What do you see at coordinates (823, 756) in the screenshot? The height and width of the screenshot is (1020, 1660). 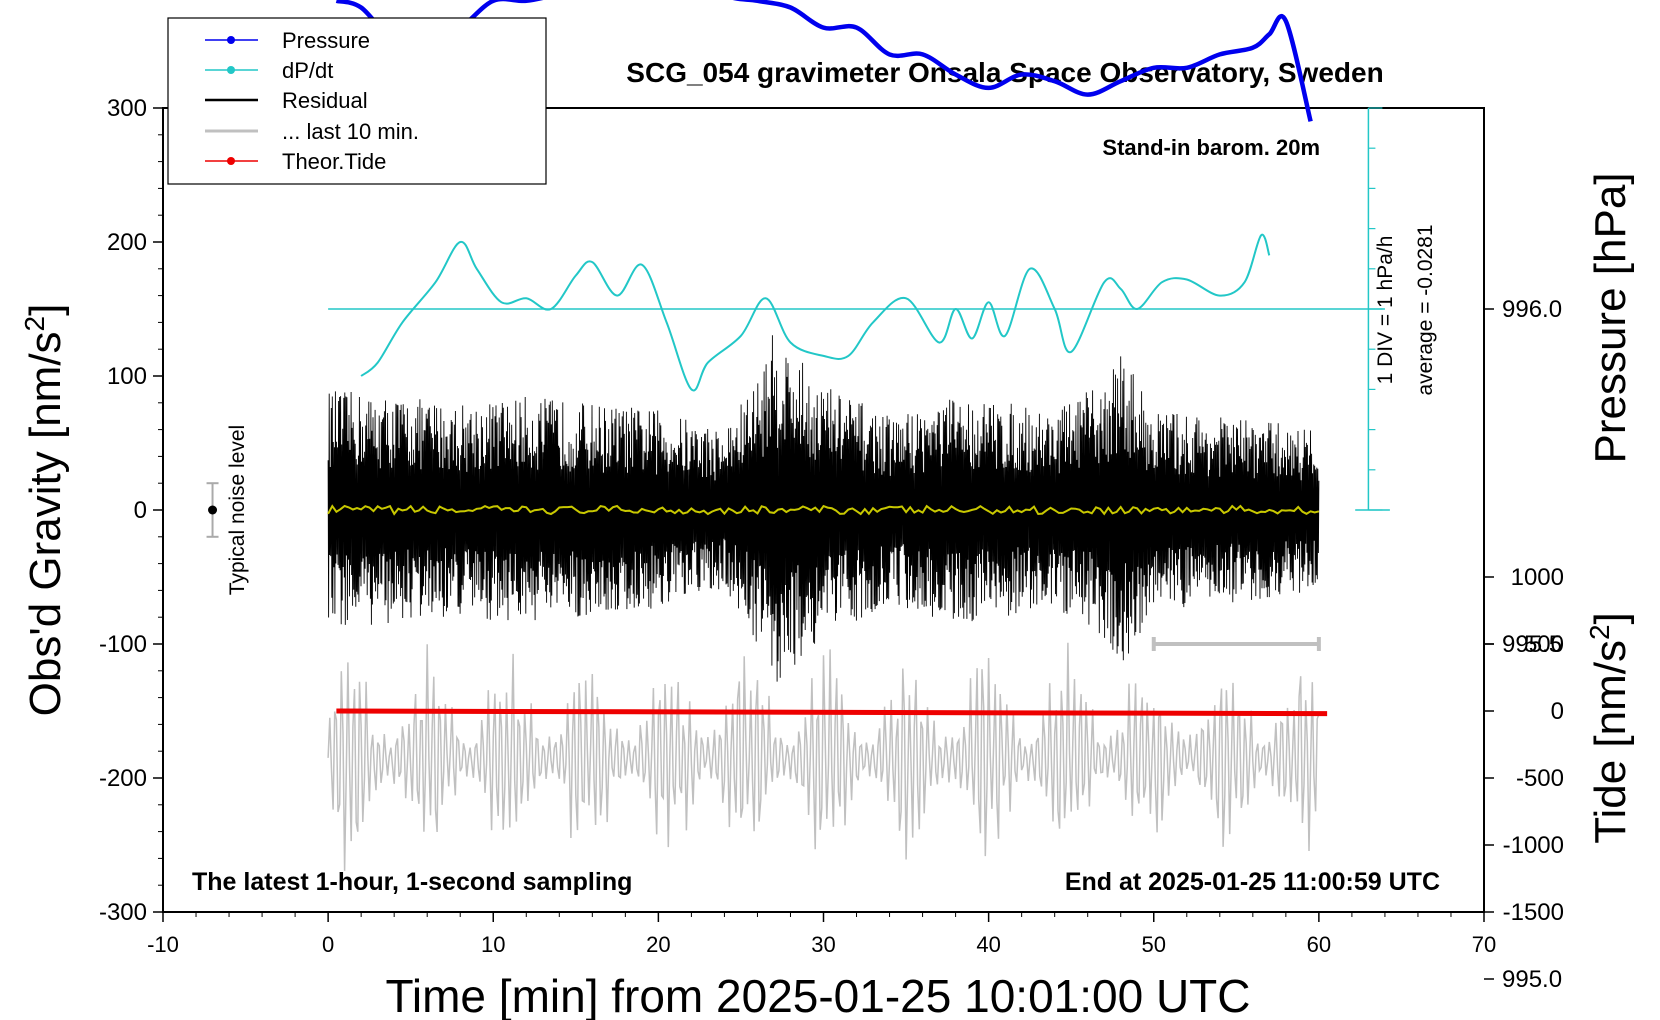 I see `last10-series-line` at bounding box center [823, 756].